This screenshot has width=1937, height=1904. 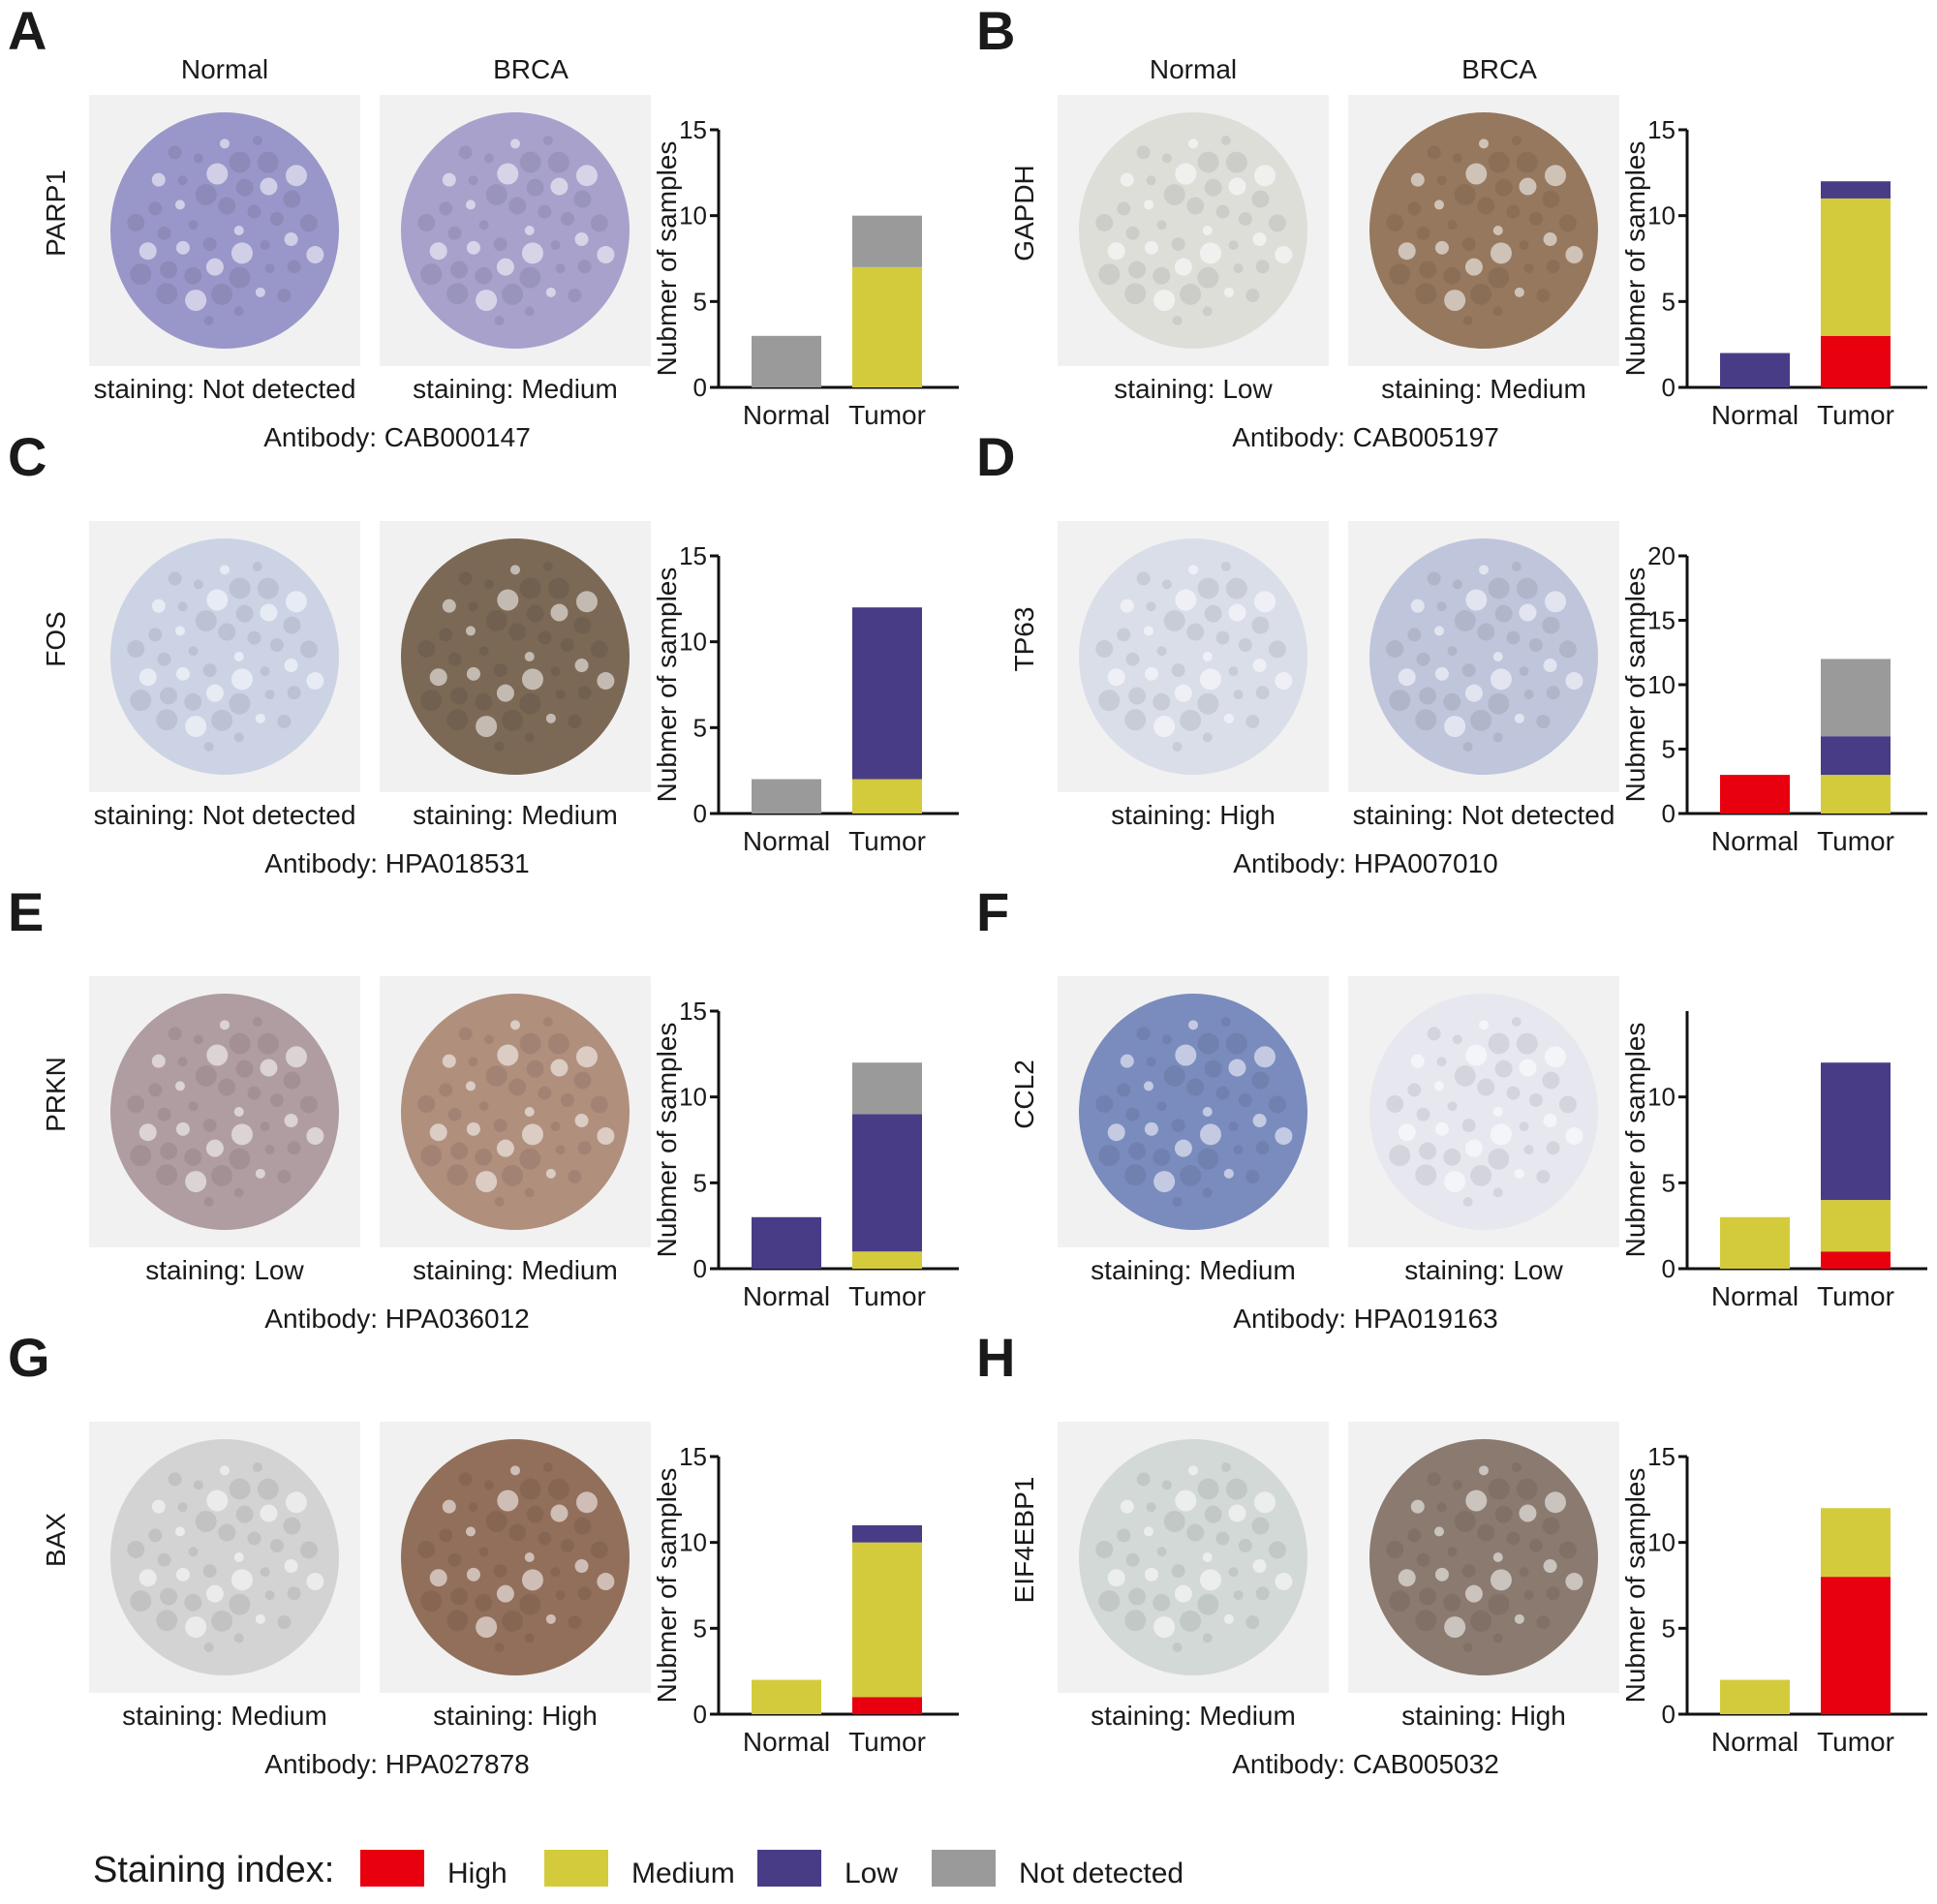 I want to click on legend-label-not-detected: Not detected, so click(x=1101, y=1874).